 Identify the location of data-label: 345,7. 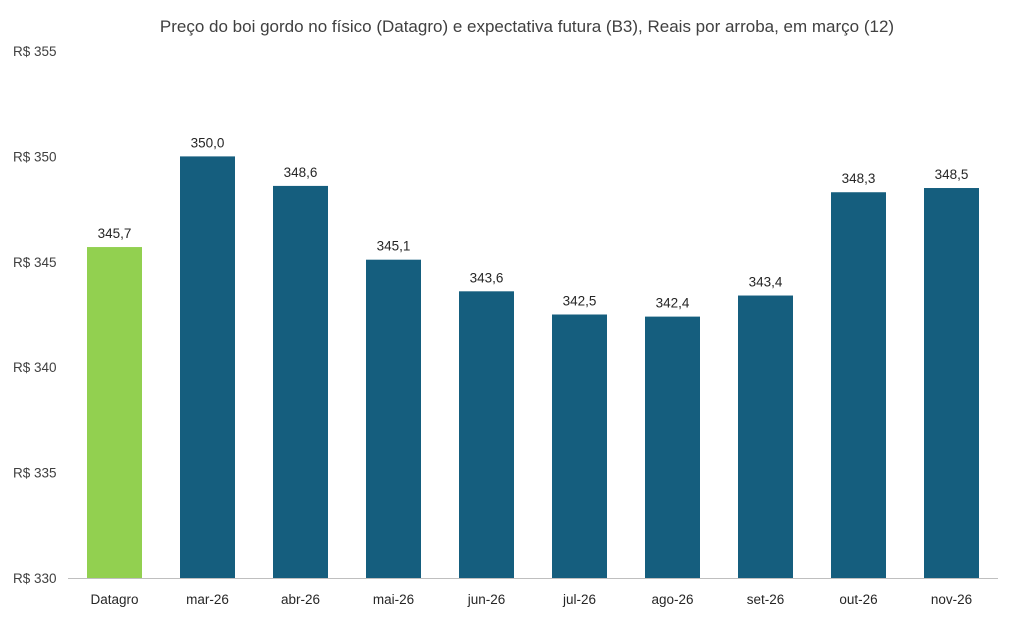
(115, 233).